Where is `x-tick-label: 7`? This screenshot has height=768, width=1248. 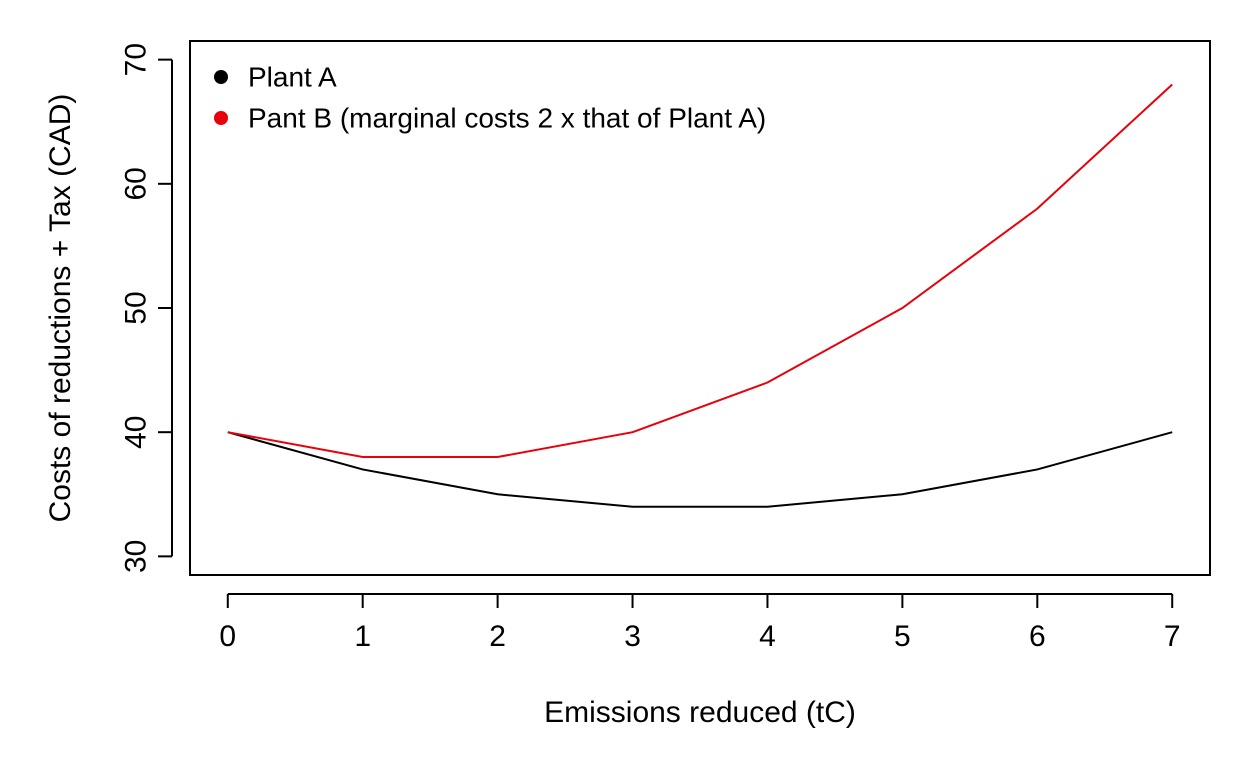
x-tick-label: 7 is located at coordinates (1172, 636).